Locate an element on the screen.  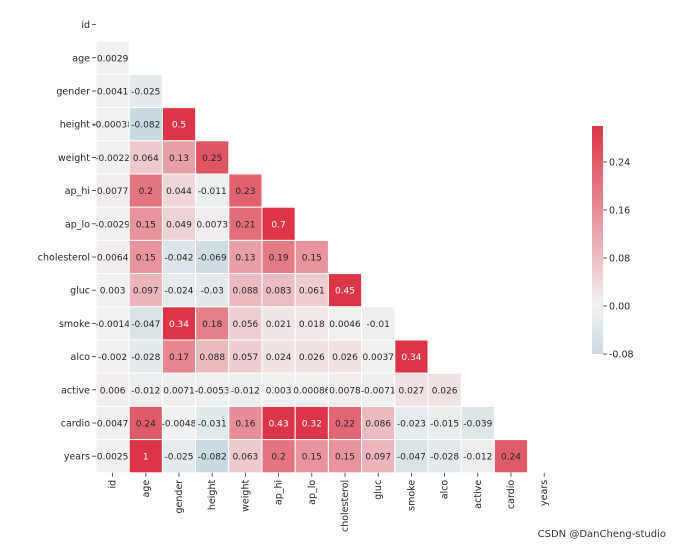
cell-label: -0.0048 is located at coordinates (179, 425).